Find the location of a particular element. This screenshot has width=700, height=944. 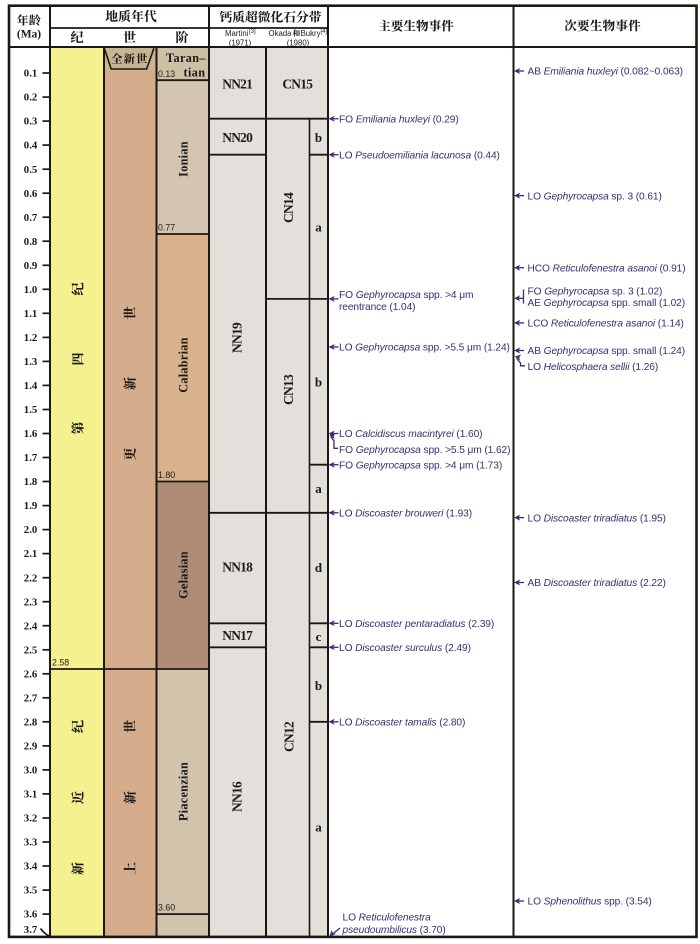

svg-text:LO Calcidiscus macintyrei (1.6: LO Calcidiscus macintyrei (1.60) is located at coordinates (410, 434).